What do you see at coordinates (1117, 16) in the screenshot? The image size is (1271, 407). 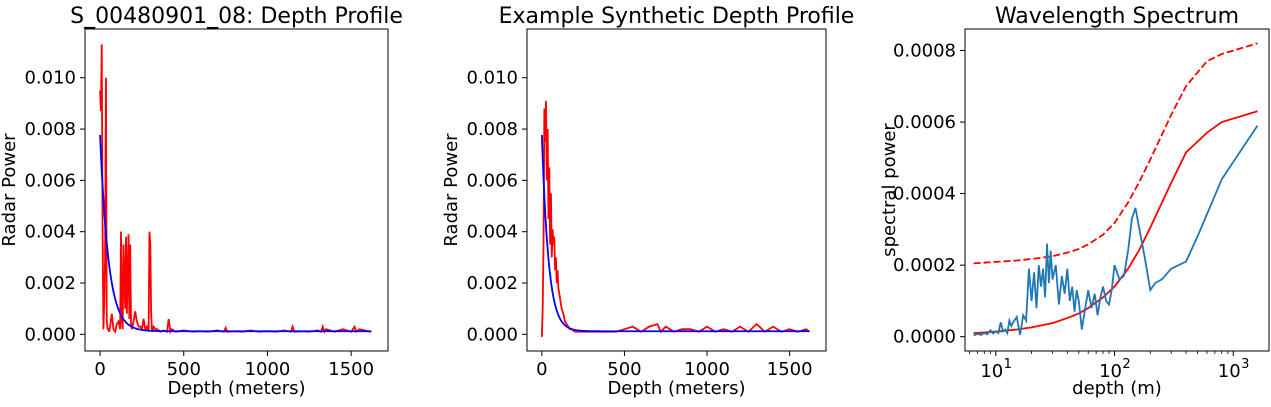 I see `chart-title: Wavelength Spectrum` at bounding box center [1117, 16].